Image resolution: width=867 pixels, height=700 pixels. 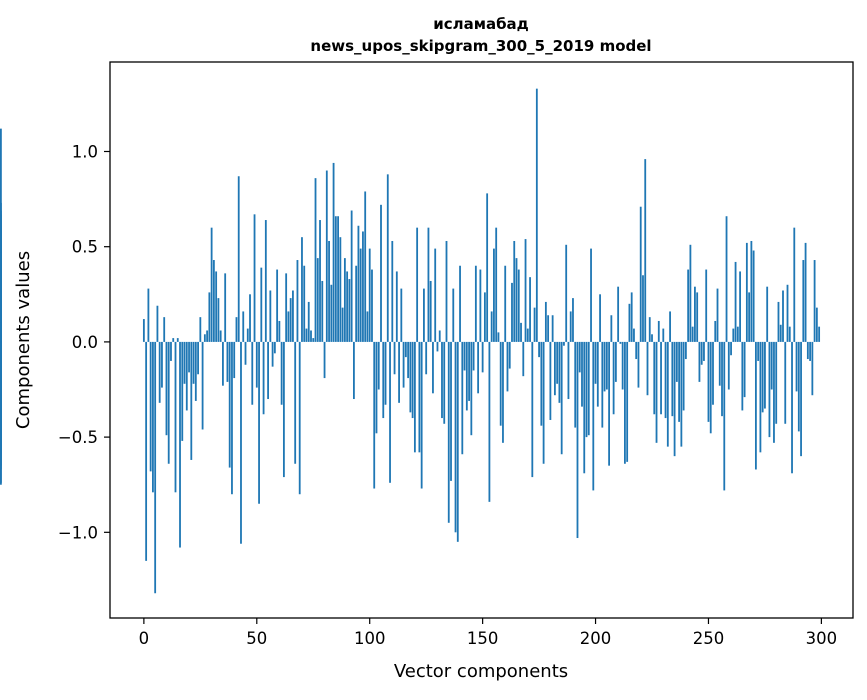 I want to click on x-tick-label: 0, so click(x=144, y=638).